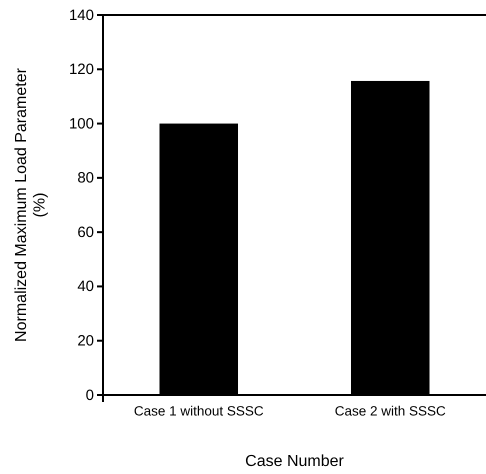  Describe the element at coordinates (85, 341) in the screenshot. I see `y-tick-label: 20` at that location.